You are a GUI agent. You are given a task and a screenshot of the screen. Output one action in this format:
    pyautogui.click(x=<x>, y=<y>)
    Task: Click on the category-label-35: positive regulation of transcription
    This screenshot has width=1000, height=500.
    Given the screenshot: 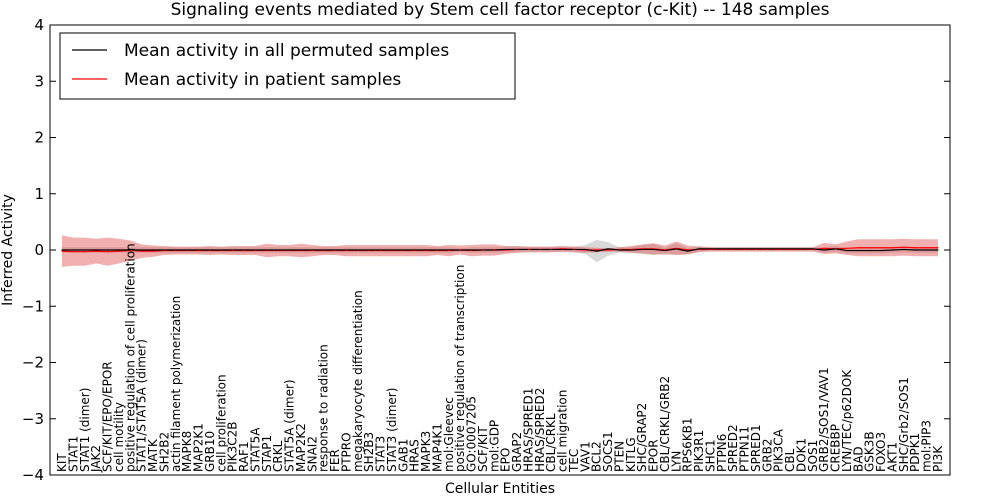 What is the action you would take?
    pyautogui.click(x=460, y=368)
    